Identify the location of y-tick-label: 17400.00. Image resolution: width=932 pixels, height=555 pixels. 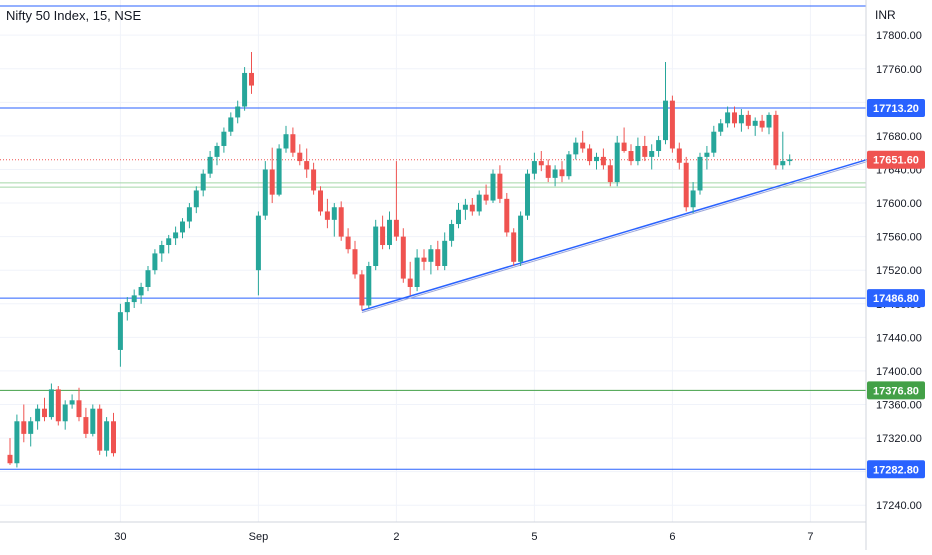
(899, 372).